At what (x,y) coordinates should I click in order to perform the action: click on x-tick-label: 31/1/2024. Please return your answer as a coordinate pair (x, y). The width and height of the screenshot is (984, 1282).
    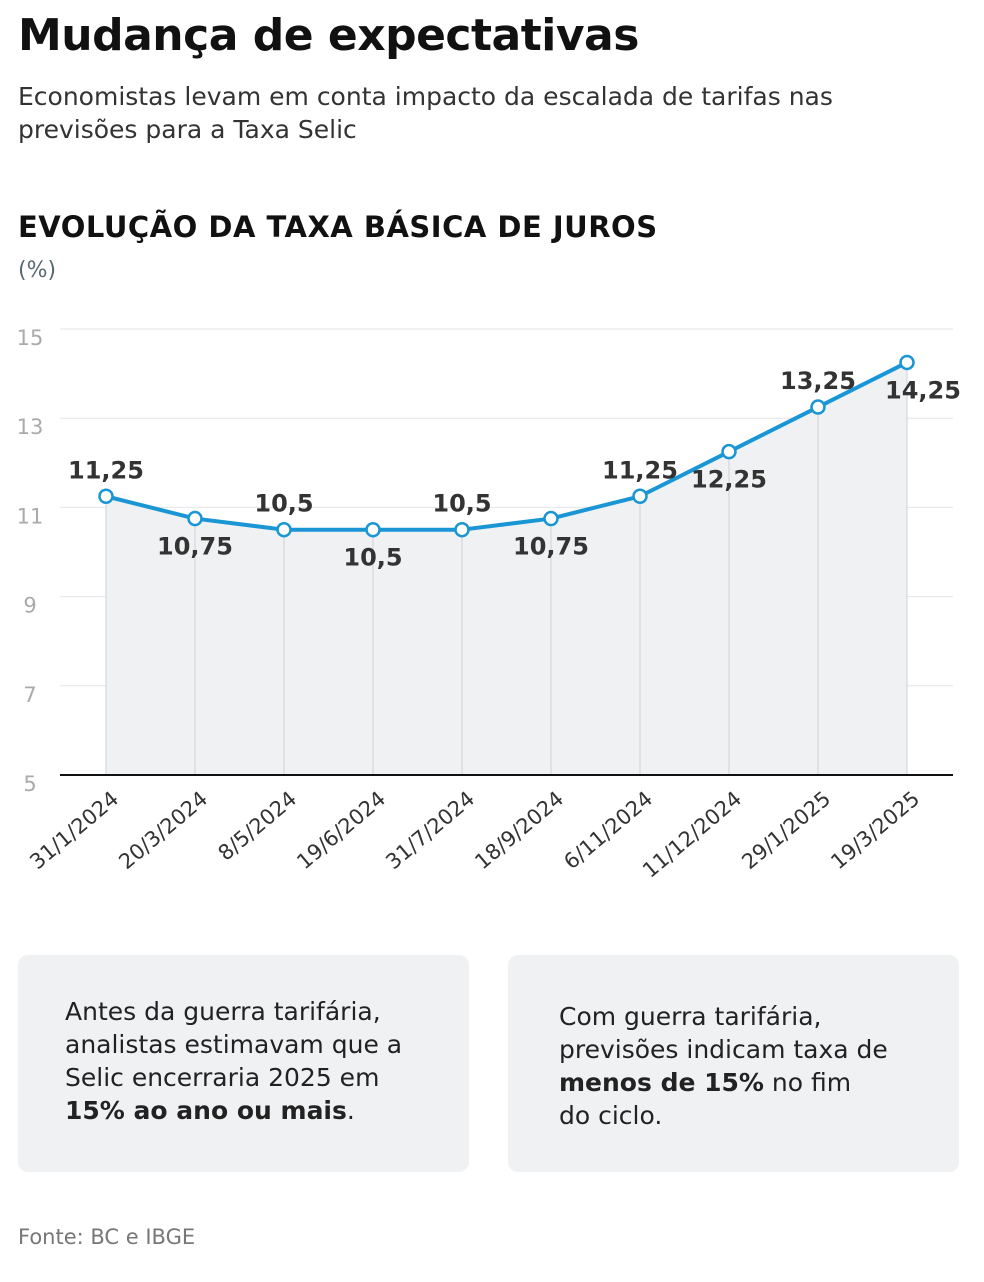
    Looking at the image, I should click on (74, 830).